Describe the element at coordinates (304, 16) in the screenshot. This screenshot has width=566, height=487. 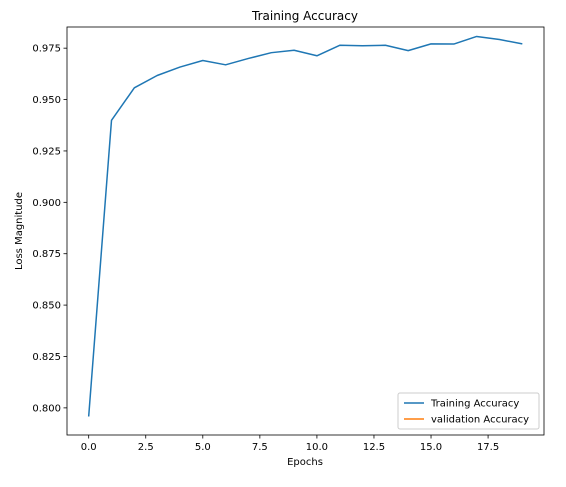
I see `chart-title: Training Accuracy` at that location.